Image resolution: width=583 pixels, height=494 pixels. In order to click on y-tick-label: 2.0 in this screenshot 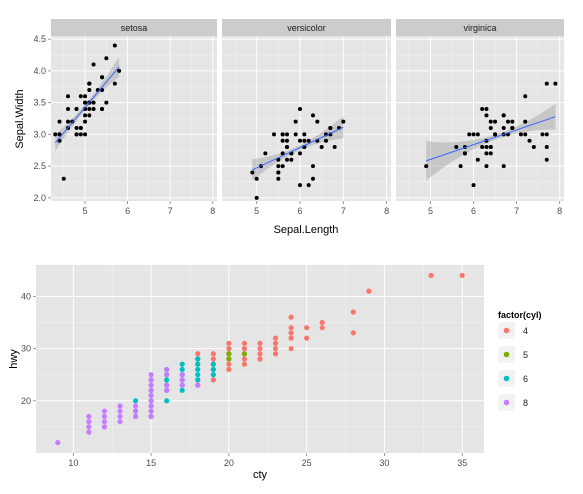, I will do `click(39, 198)`.